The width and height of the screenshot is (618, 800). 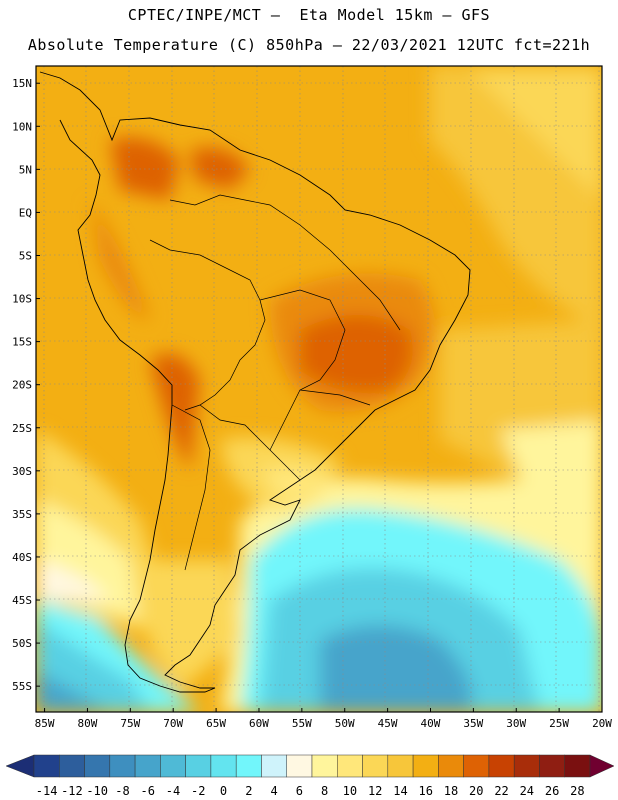 What do you see at coordinates (45, 723) in the screenshot?
I see `lon-tick-label: 85W` at bounding box center [45, 723].